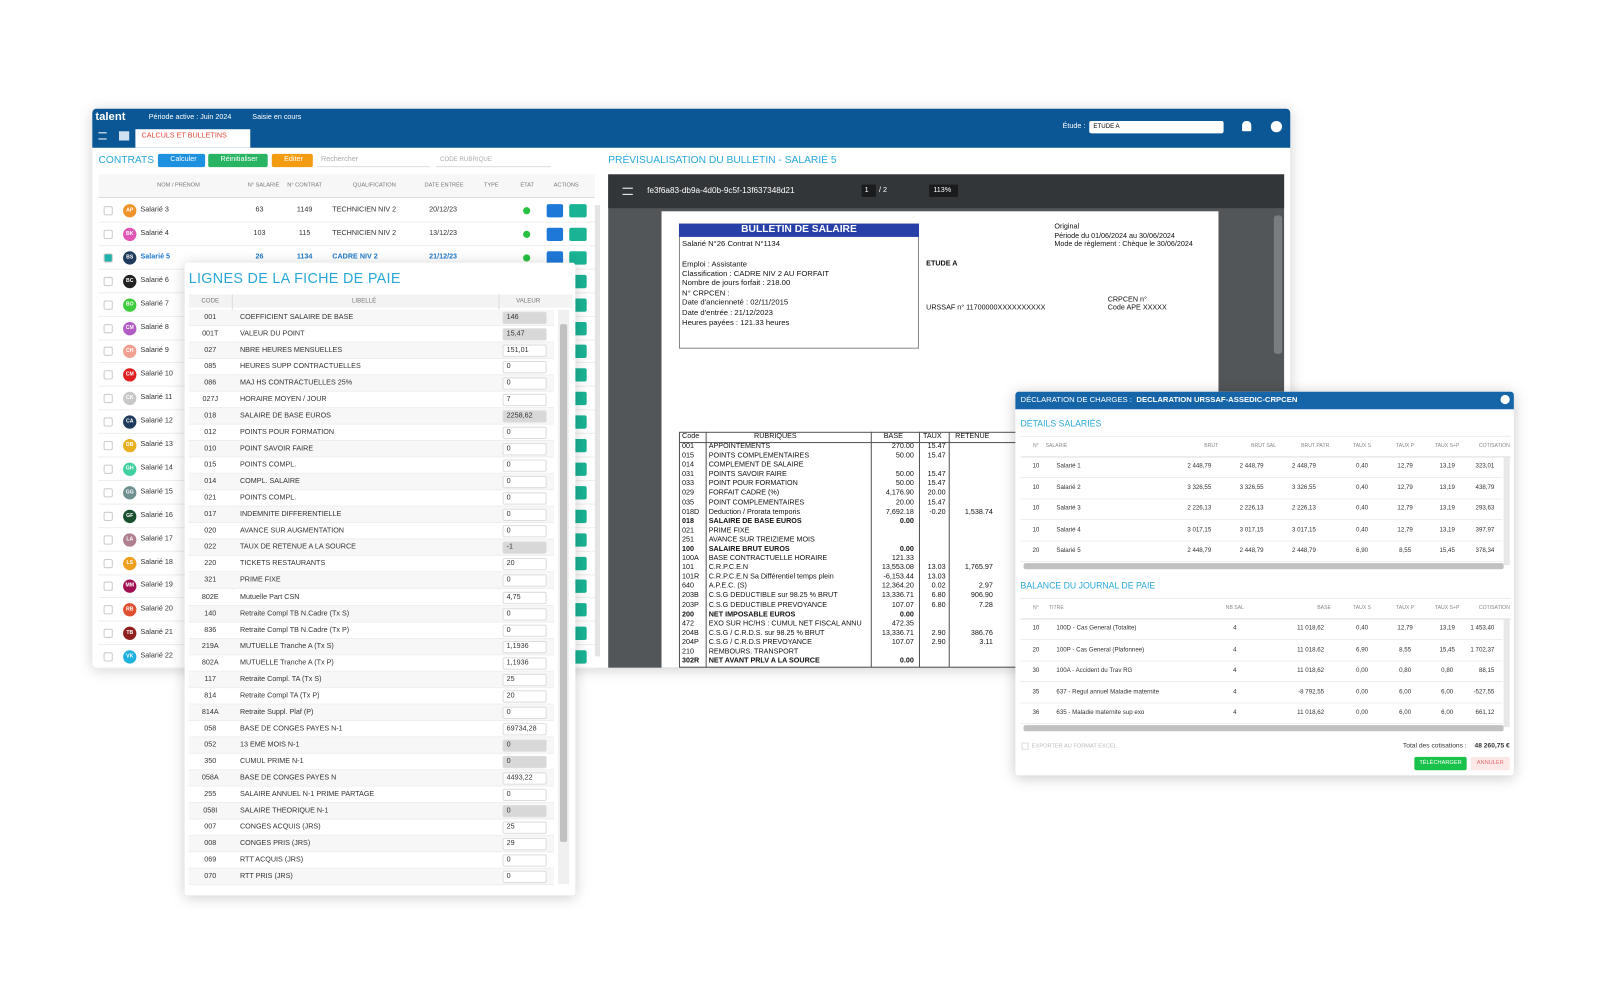 The height and width of the screenshot is (1000, 1600). I want to click on zoom: 113%, so click(942, 190).